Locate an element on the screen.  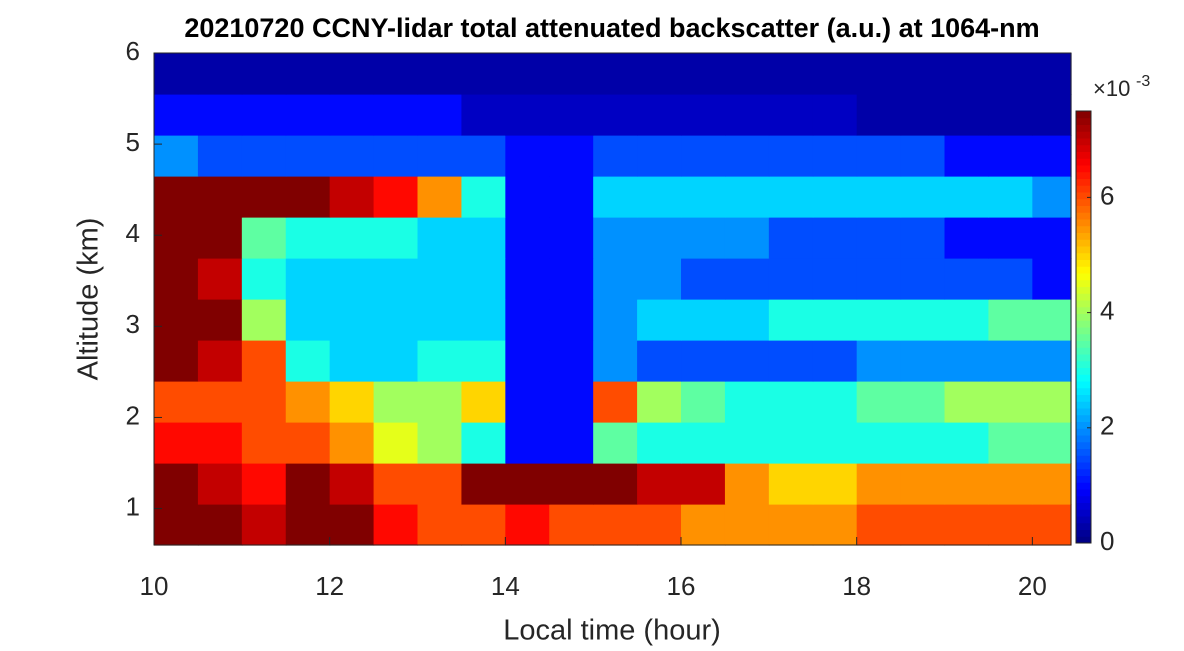
y-tick-label: 2 is located at coordinates (133, 415).